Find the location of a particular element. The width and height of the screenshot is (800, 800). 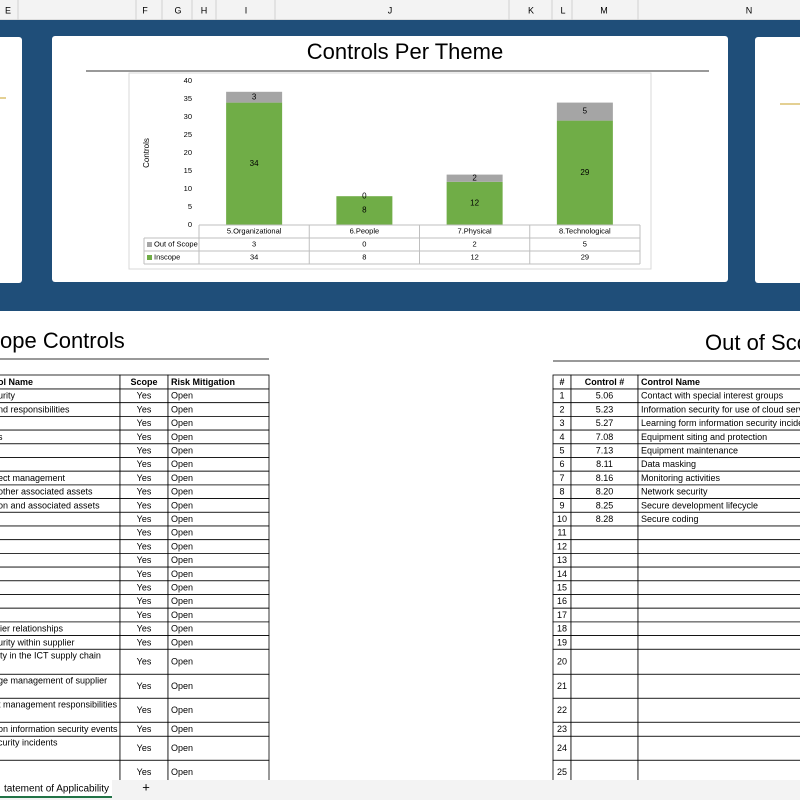

column-letter: L is located at coordinates (562, 10).